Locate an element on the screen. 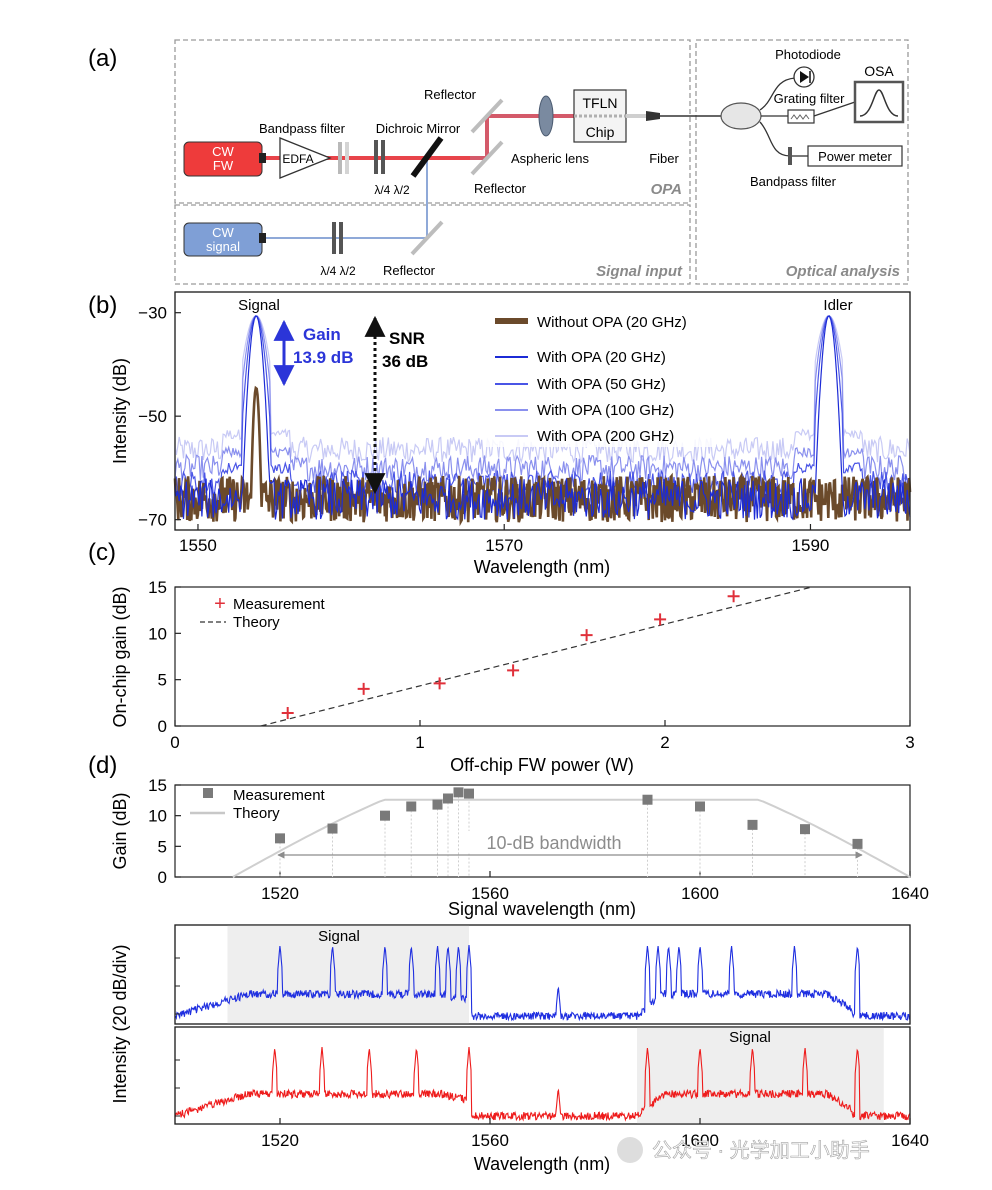  gain-value: 13.9 dB is located at coordinates (323, 357).